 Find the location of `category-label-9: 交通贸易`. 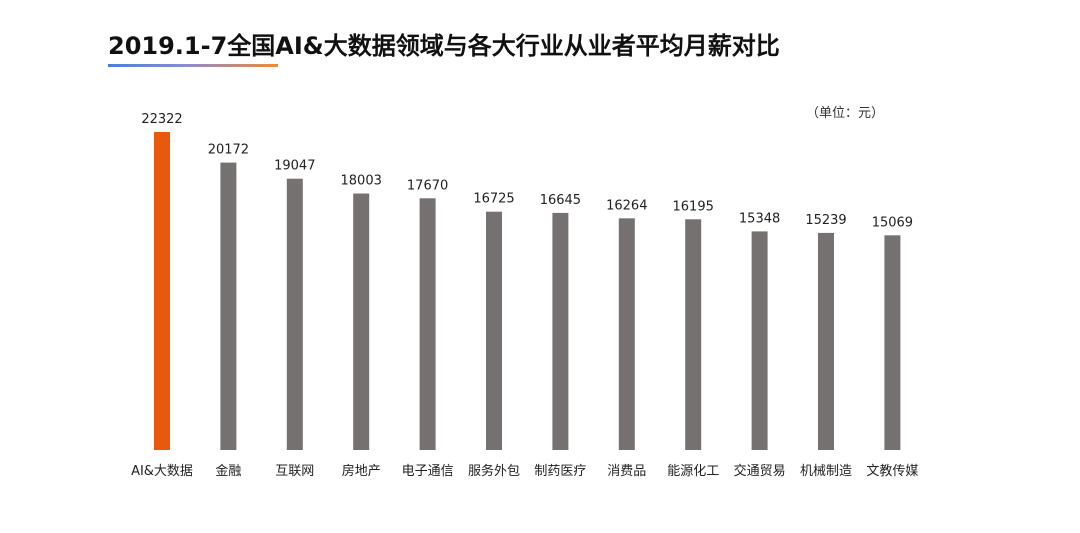

category-label-9: 交通贸易 is located at coordinates (760, 471).